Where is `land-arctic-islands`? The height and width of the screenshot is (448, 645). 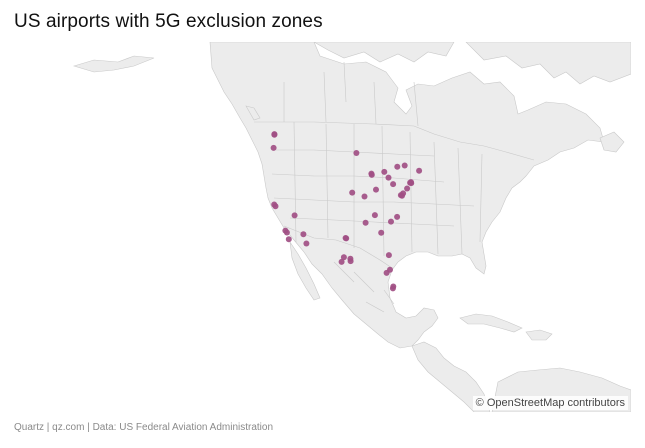
land-arctic-islands is located at coordinates (384, 52).